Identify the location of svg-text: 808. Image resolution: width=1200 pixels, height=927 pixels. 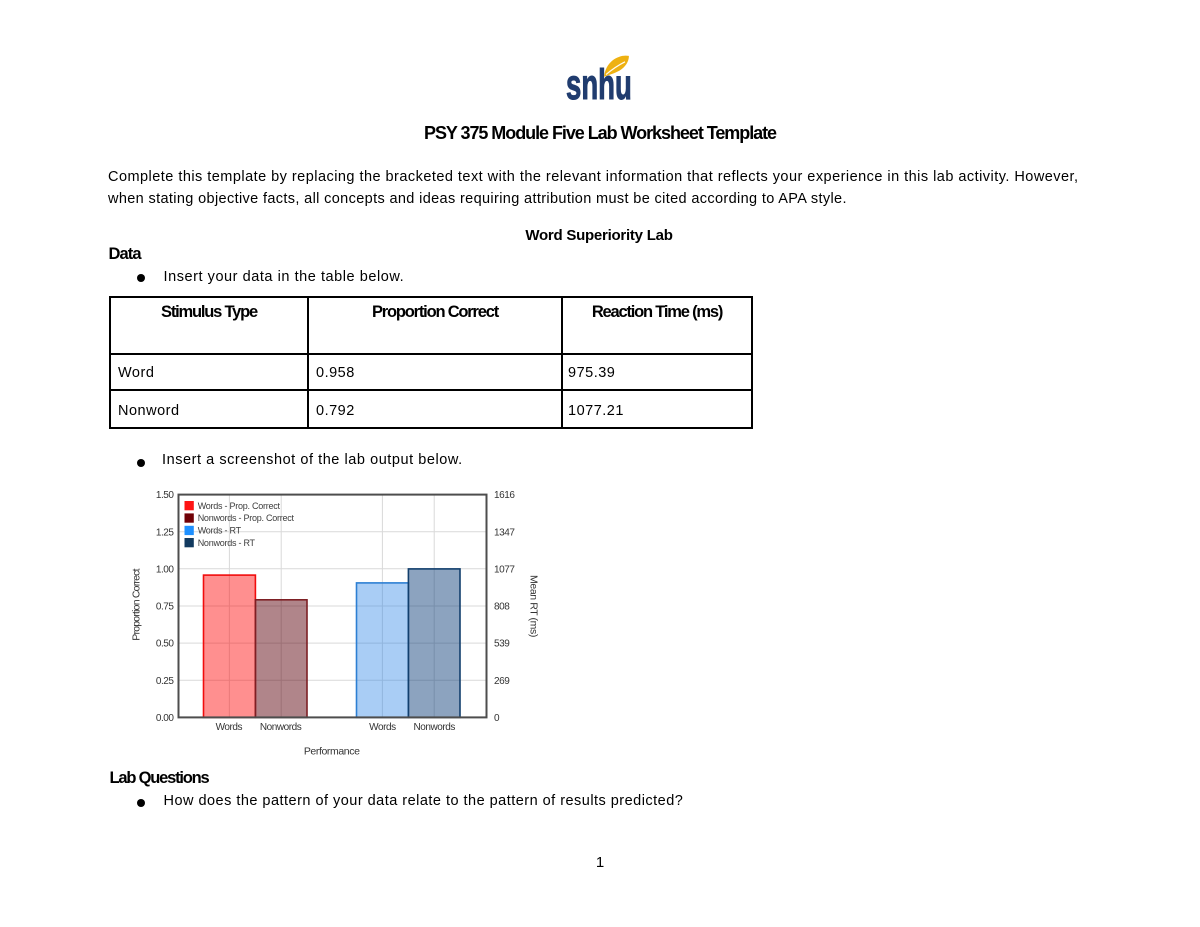
(502, 607).